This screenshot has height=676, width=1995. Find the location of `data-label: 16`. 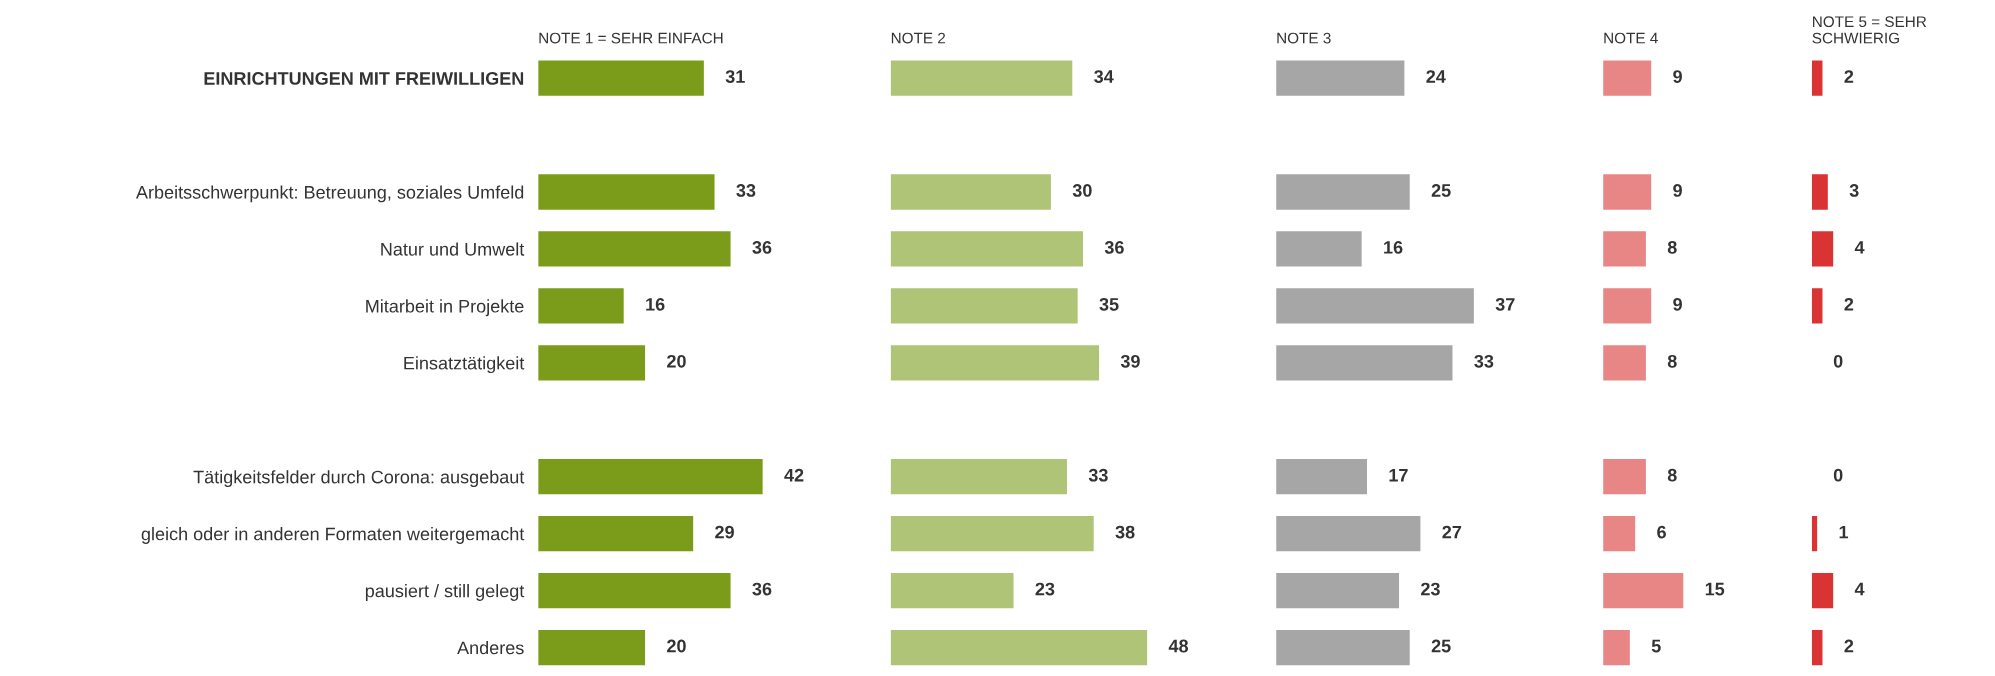

data-label: 16 is located at coordinates (1393, 247).